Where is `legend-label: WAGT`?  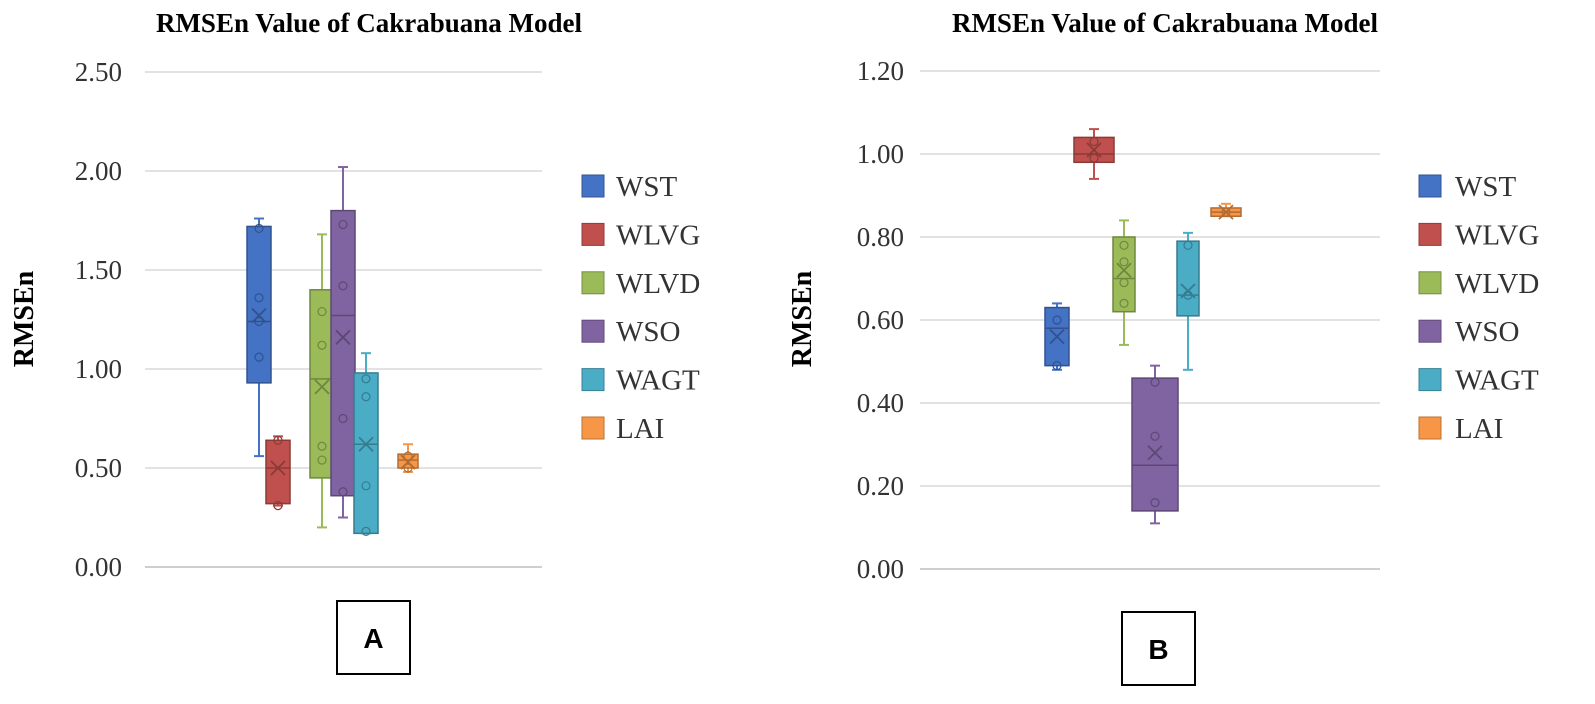
legend-label: WAGT is located at coordinates (658, 381).